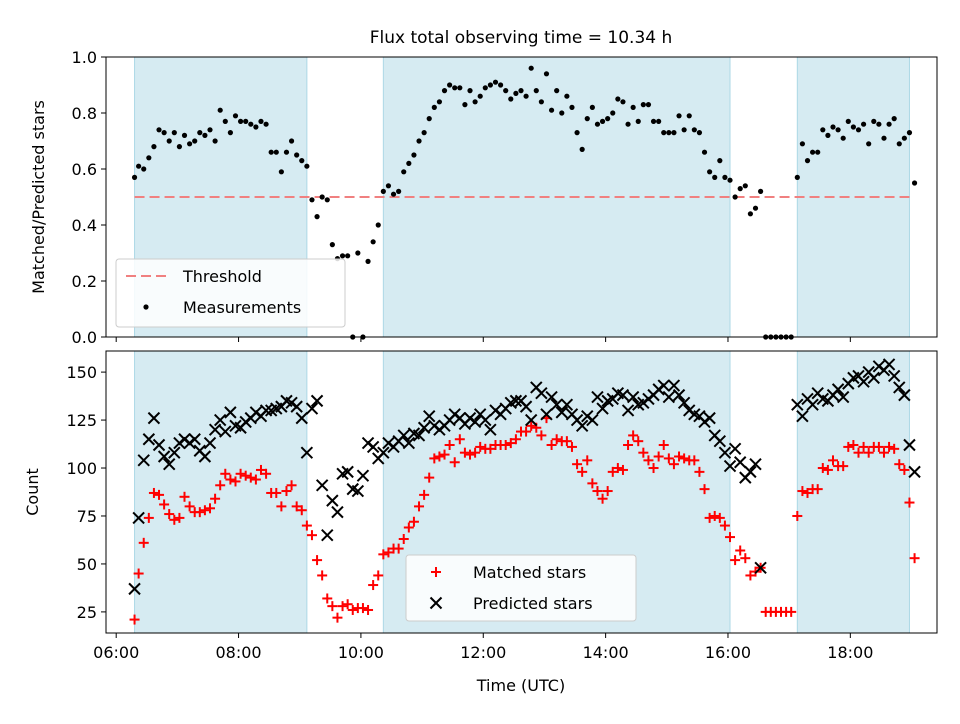  Describe the element at coordinates (32, 492) in the screenshot. I see `count-y-axis-label: Count` at that location.